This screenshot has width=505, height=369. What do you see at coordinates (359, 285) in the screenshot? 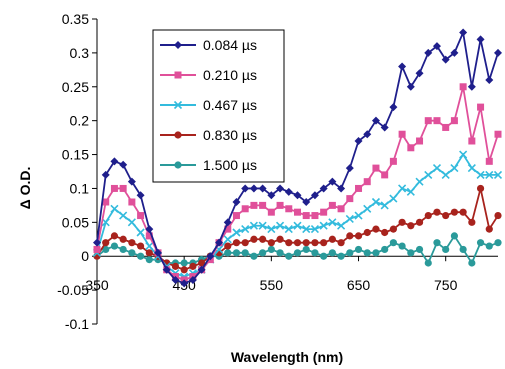
I see `x-tick-label: 650` at bounding box center [359, 285].